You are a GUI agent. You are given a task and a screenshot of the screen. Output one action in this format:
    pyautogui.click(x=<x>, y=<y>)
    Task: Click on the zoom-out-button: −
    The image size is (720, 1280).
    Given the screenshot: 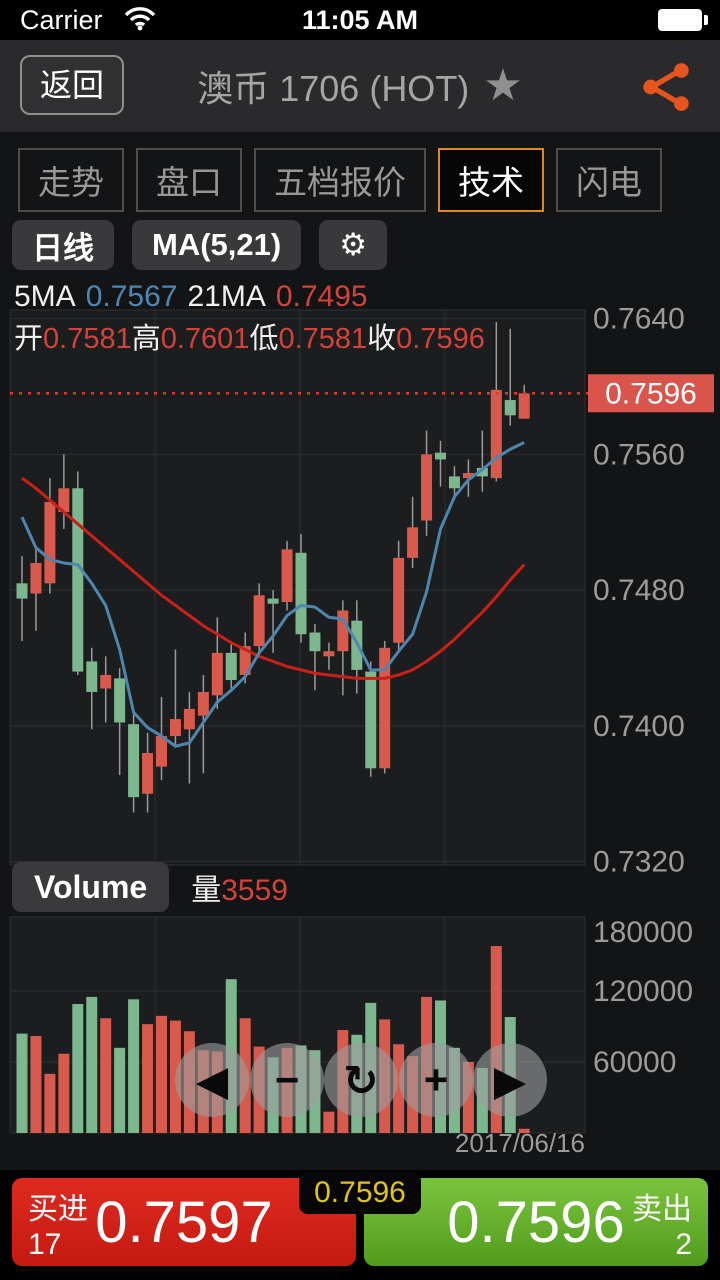 What is the action you would take?
    pyautogui.click(x=287, y=1080)
    